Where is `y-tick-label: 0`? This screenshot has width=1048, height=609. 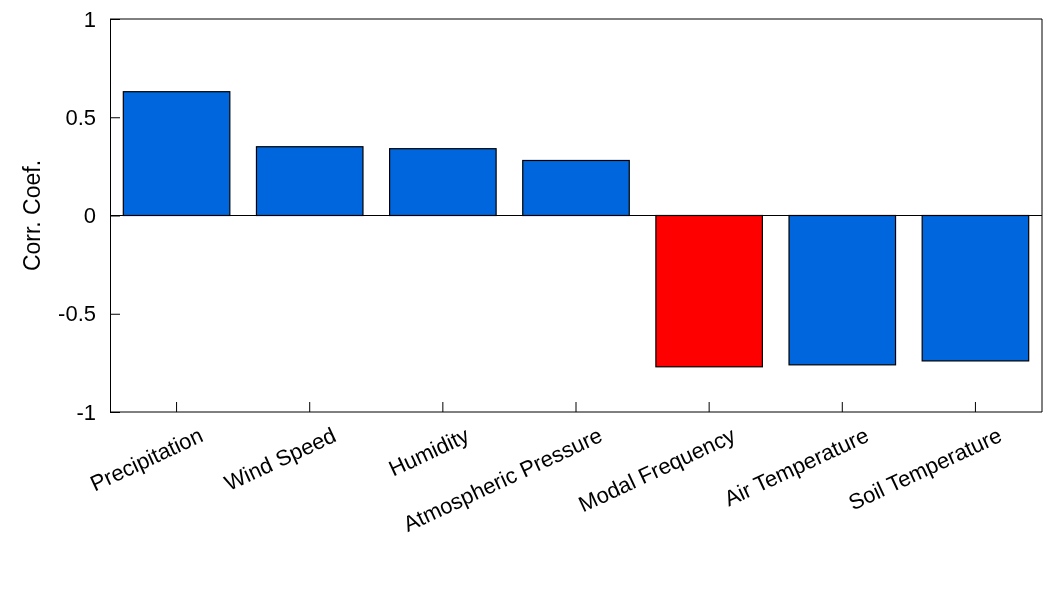
y-tick-label: 0 is located at coordinates (89, 216).